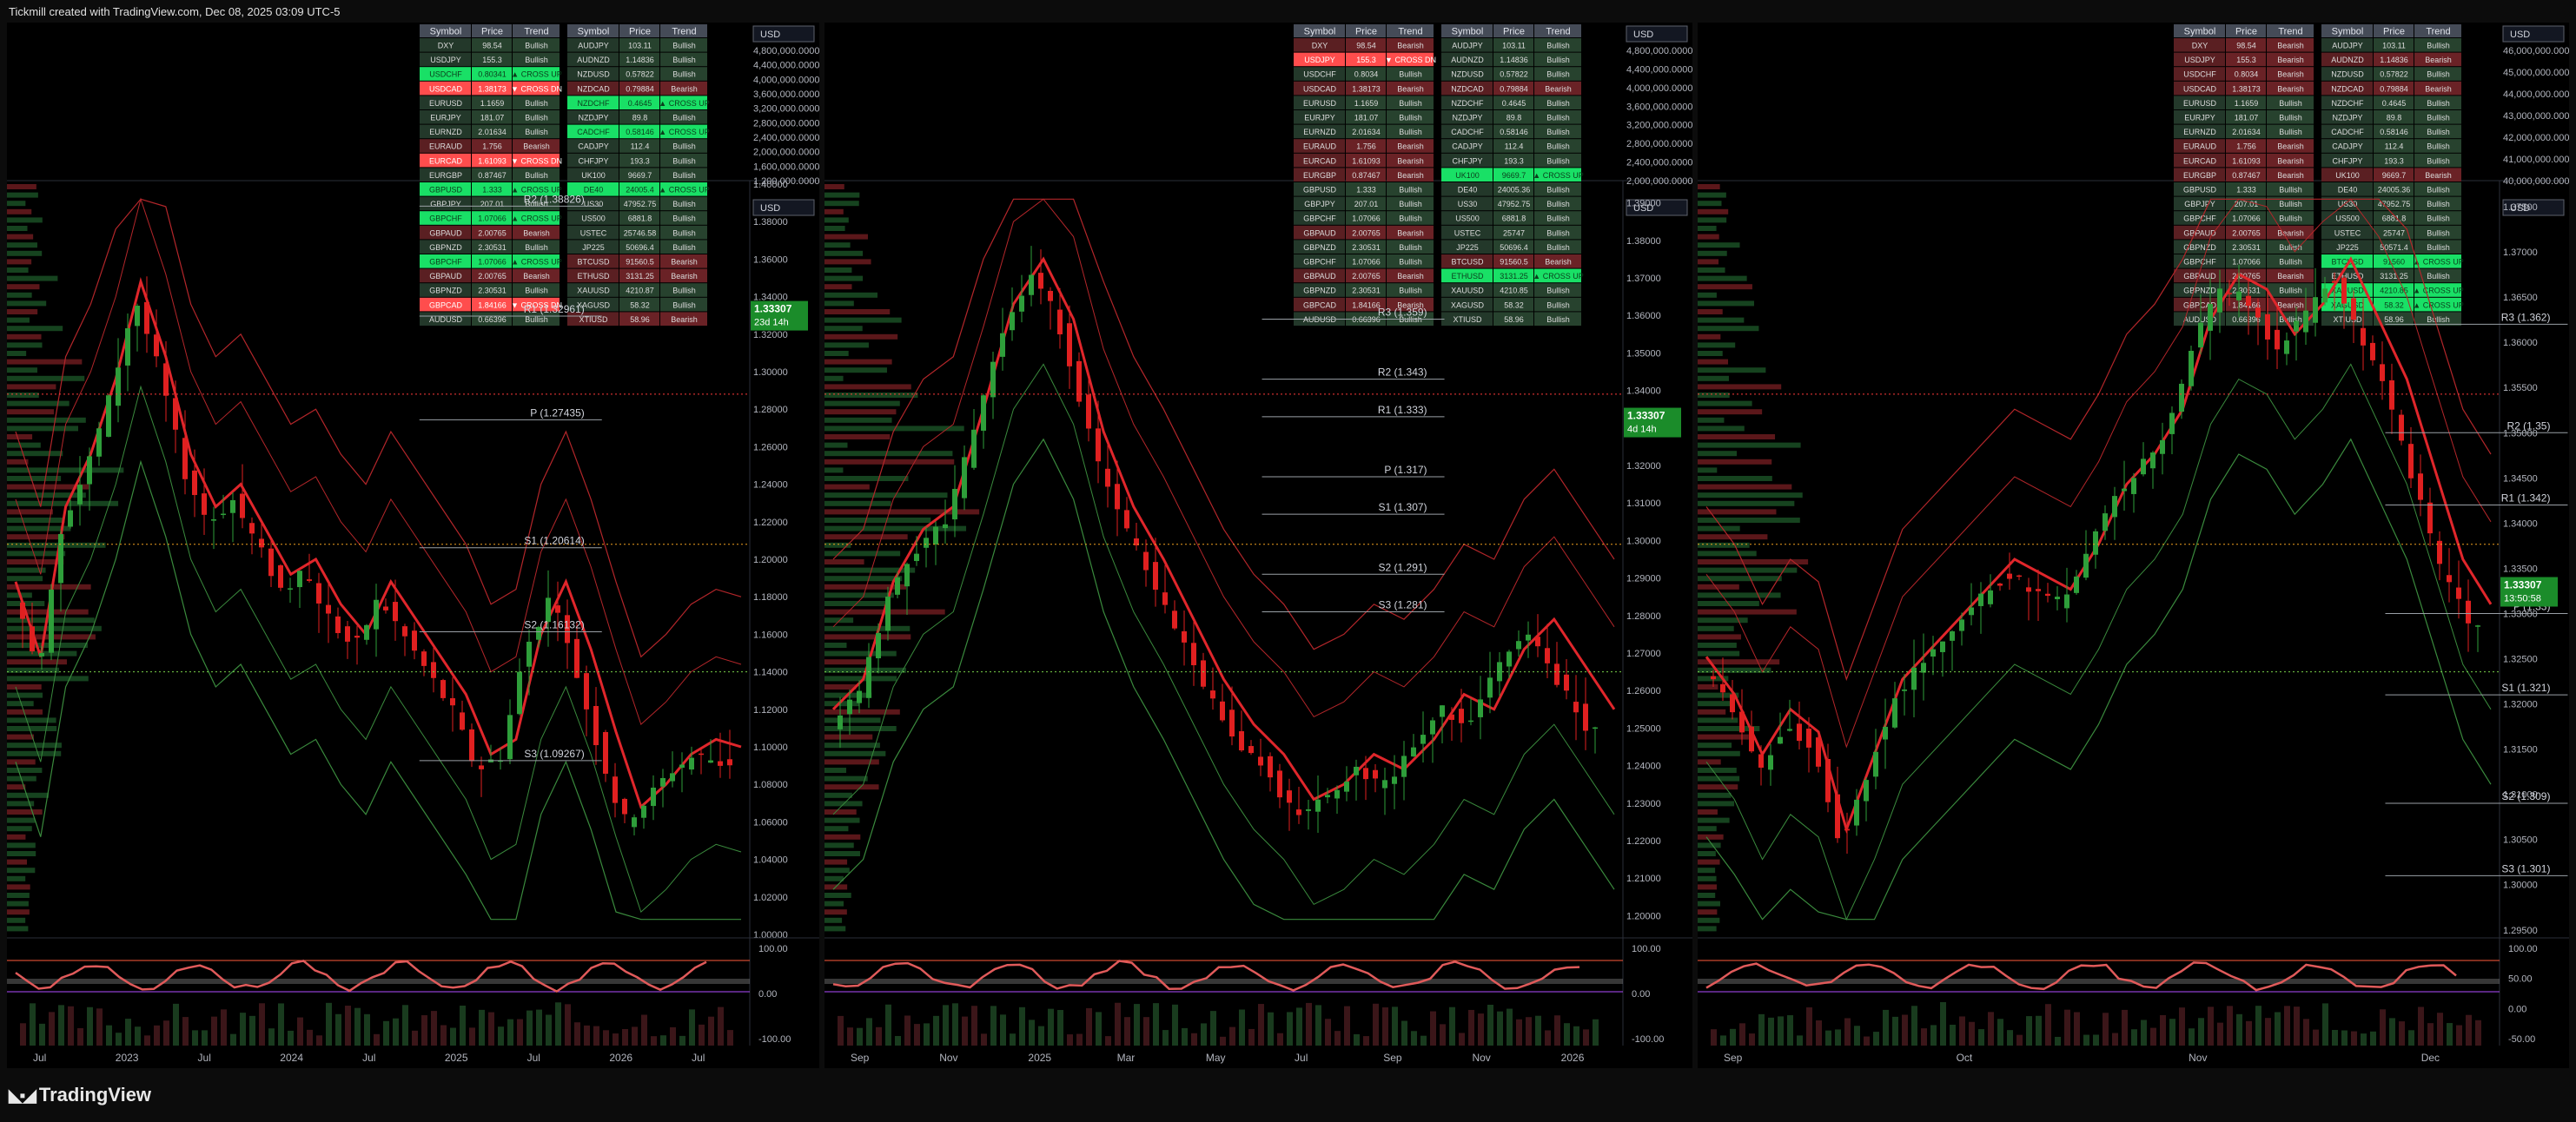  What do you see at coordinates (1467, 118) in the screenshot?
I see `table-symbol: NZDJPY` at bounding box center [1467, 118].